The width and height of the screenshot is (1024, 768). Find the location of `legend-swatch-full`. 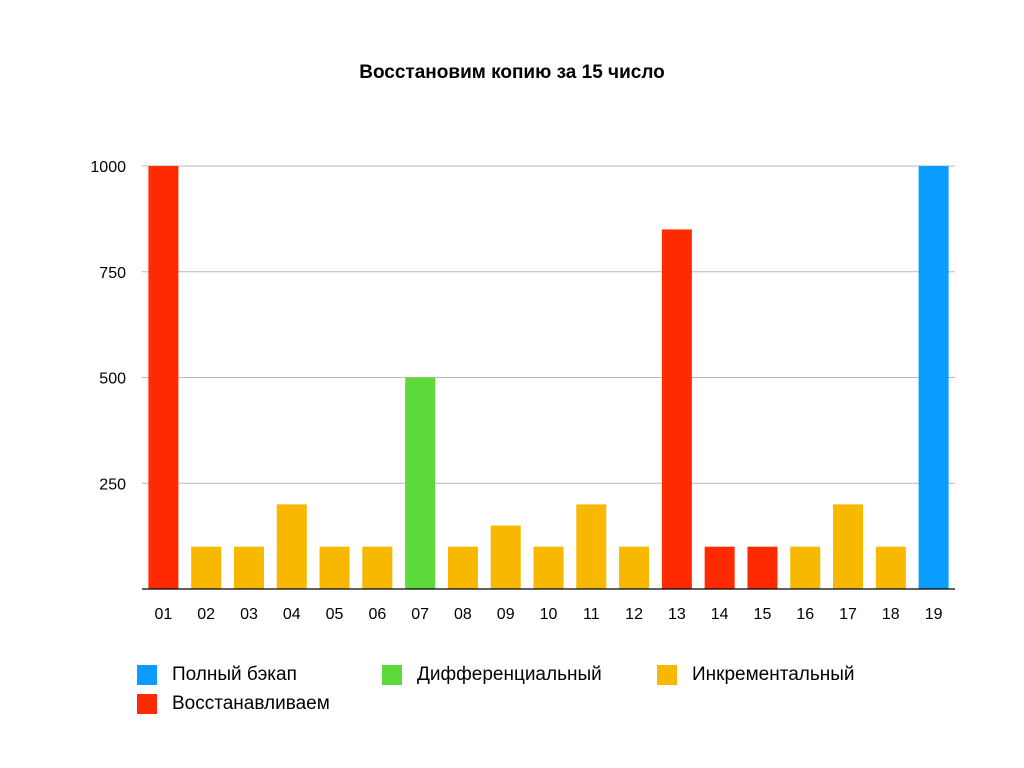

legend-swatch-full is located at coordinates (147, 675).